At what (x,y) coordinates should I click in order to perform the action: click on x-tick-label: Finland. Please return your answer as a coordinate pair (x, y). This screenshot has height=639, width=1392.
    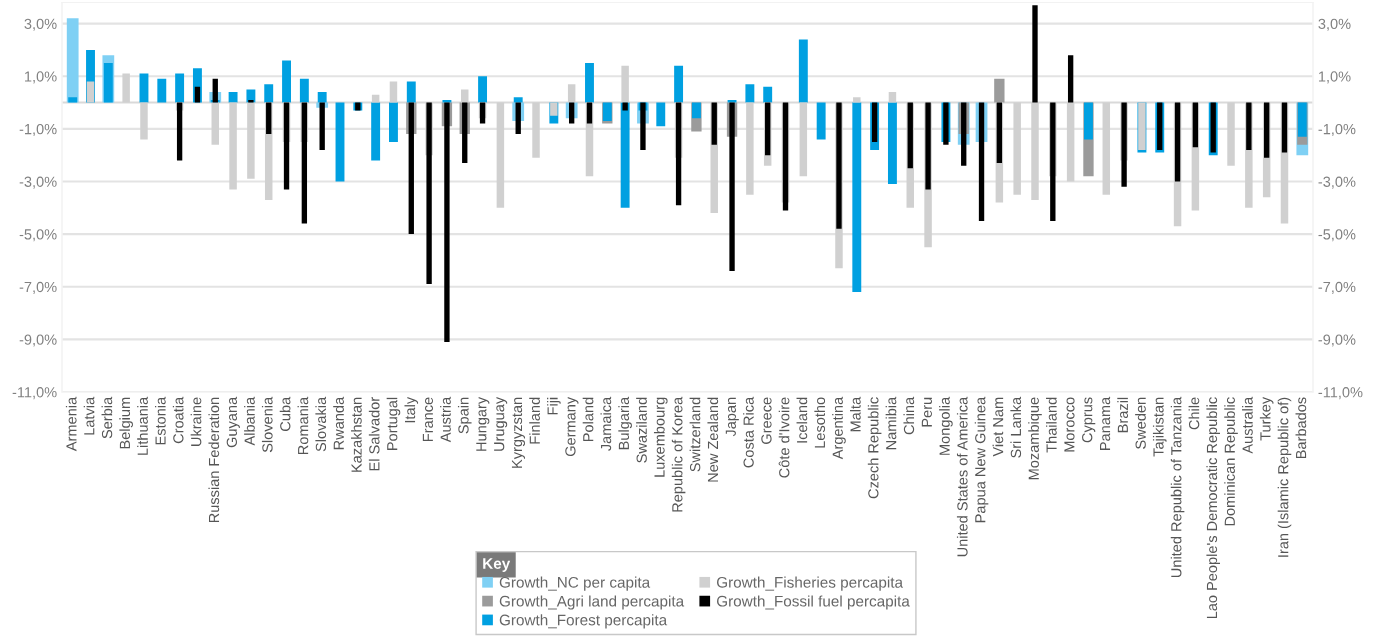
    Looking at the image, I should click on (534, 420).